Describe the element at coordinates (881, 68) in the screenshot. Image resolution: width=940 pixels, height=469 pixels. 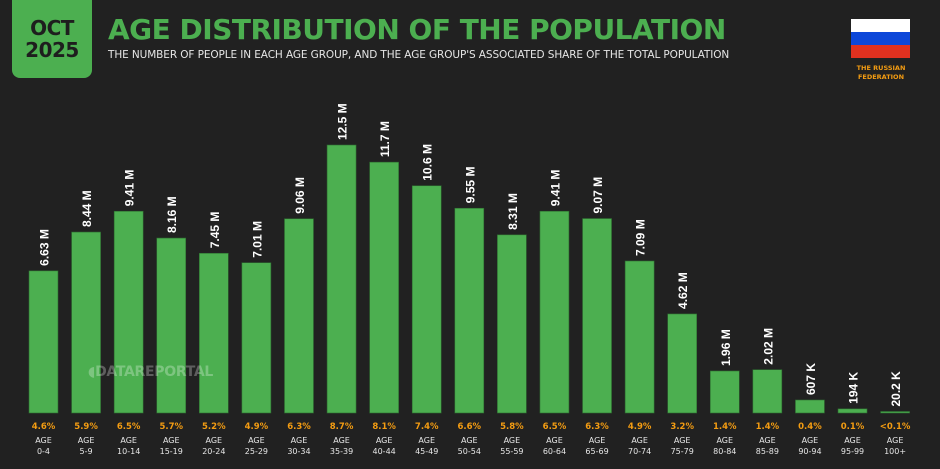
I see `country-name-line1: THE RUSSIAN` at that location.